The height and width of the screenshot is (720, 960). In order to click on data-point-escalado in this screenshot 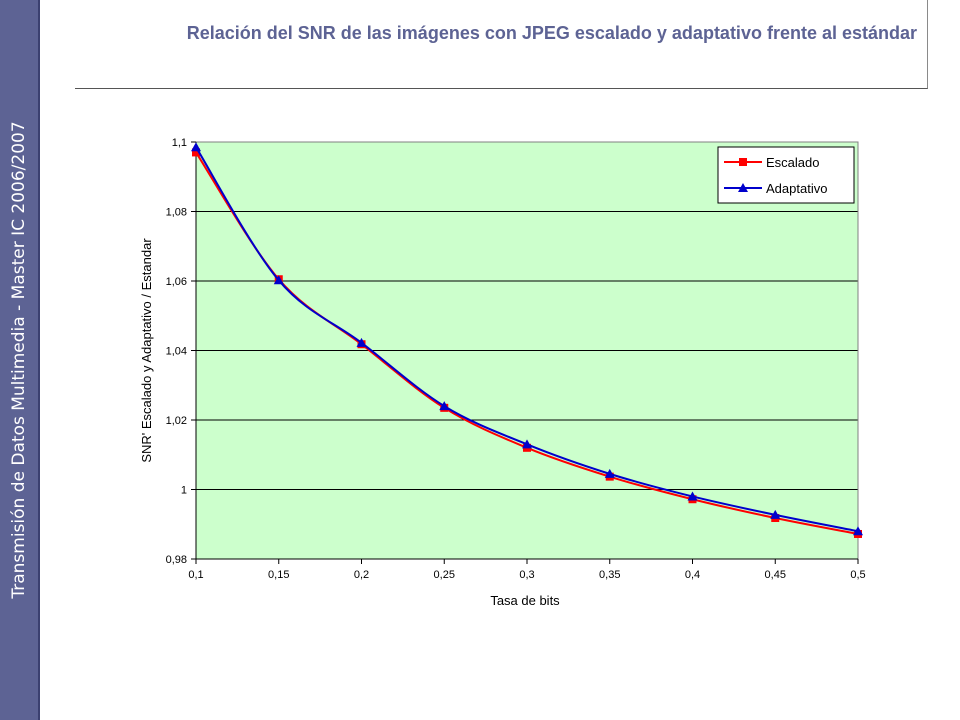, I will do `click(196, 152)`.